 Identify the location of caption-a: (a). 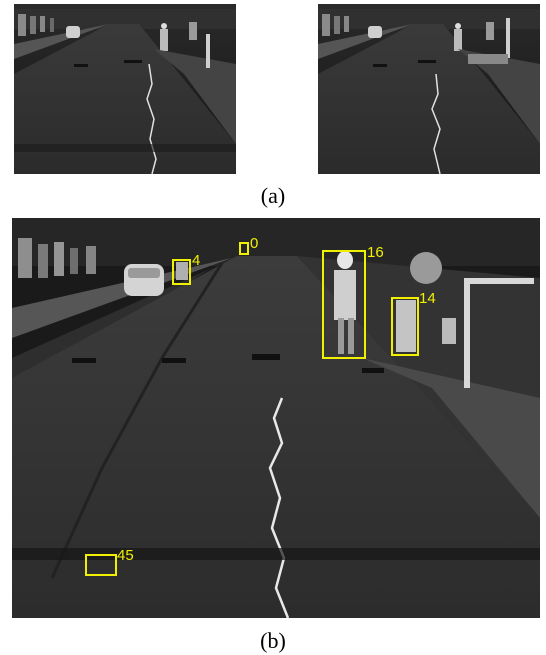
(273, 195).